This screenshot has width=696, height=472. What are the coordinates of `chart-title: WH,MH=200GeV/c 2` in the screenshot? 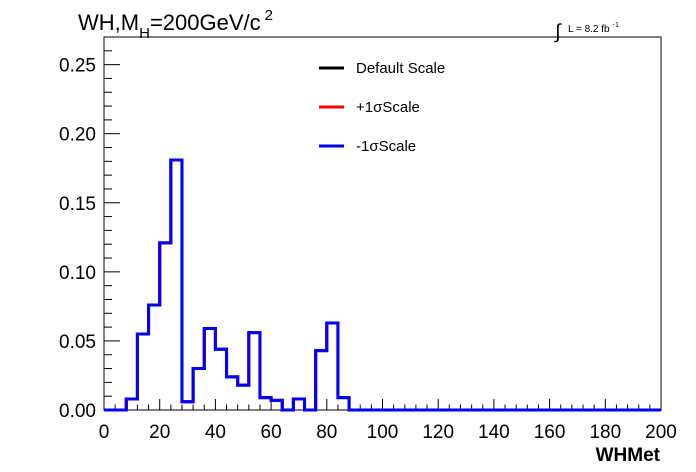 It's located at (175, 24).